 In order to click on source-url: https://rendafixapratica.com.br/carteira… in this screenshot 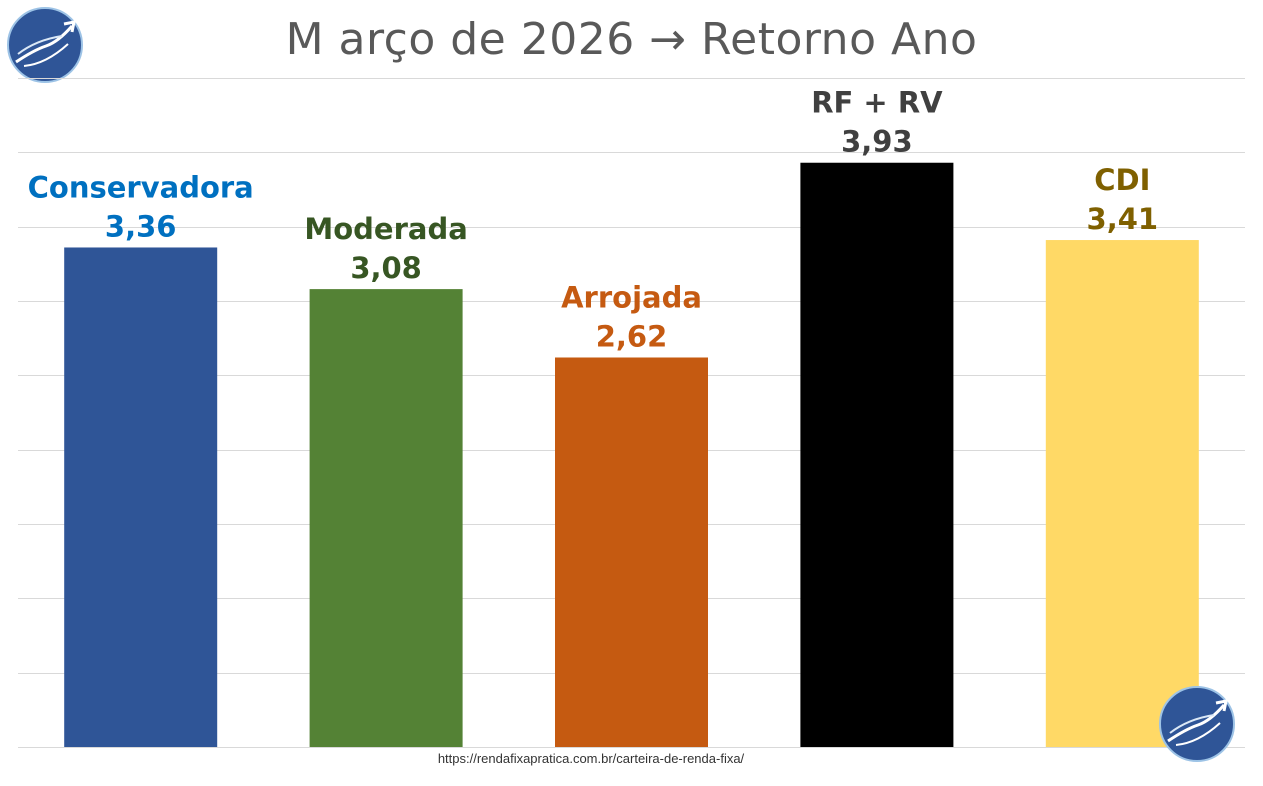, I will do `click(591, 758)`.